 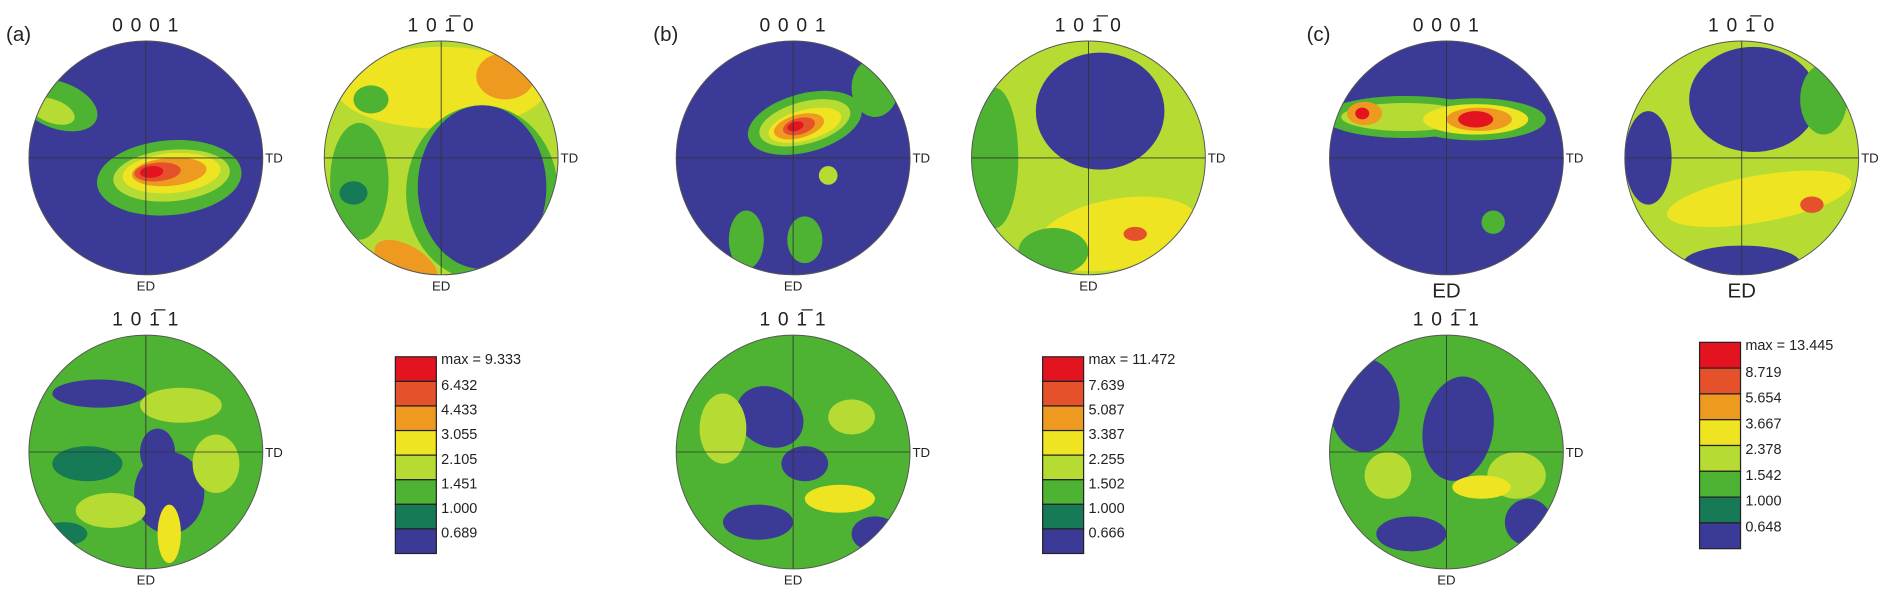 I want to click on contour-map, so click(x=1446, y=157).